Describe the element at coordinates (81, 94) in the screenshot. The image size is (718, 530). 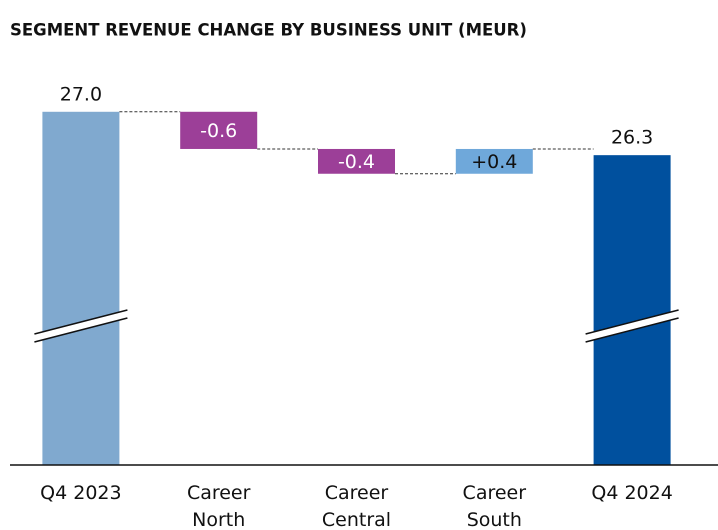
I see `data-label: 27.0` at that location.